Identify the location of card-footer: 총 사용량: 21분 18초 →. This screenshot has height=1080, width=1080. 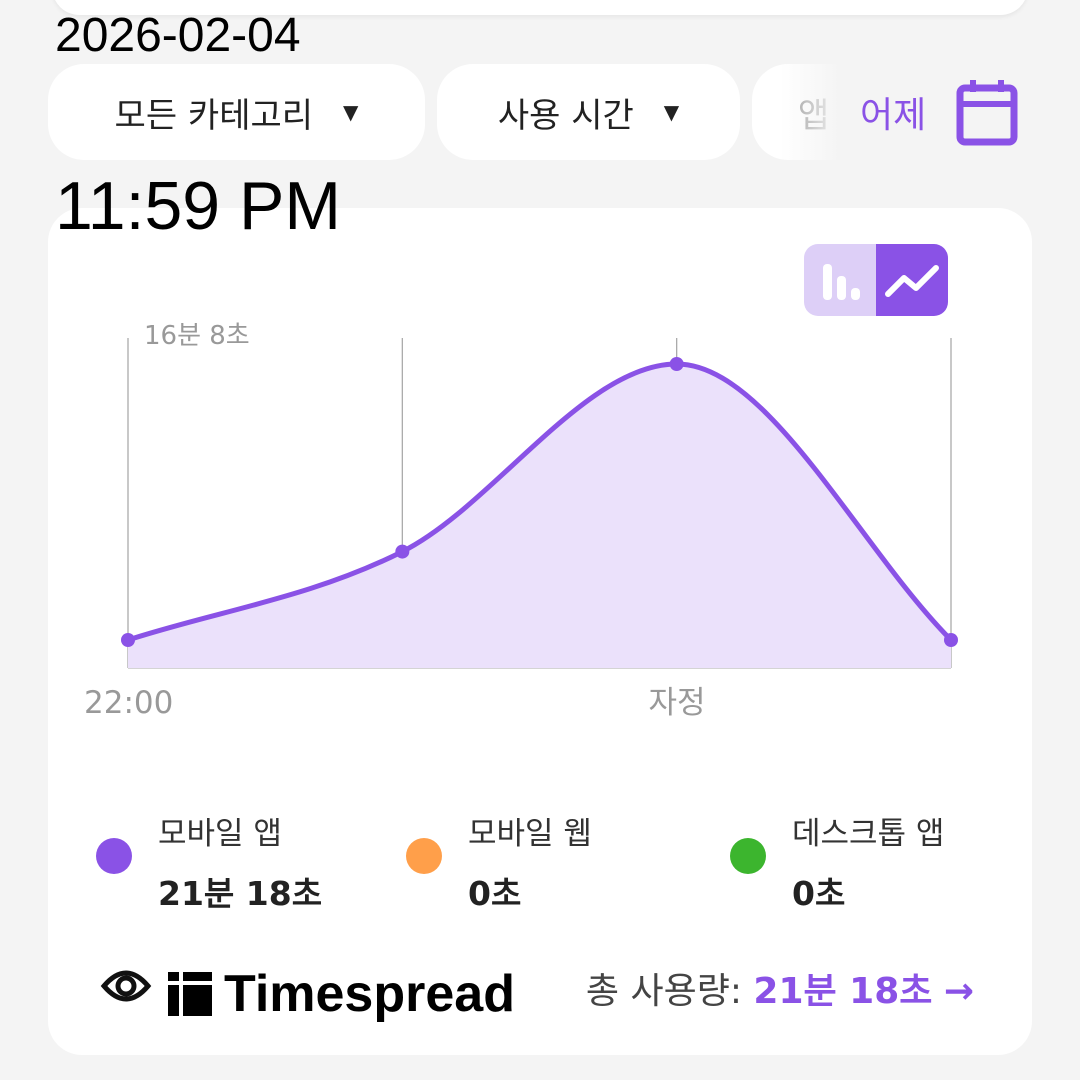
(540, 988).